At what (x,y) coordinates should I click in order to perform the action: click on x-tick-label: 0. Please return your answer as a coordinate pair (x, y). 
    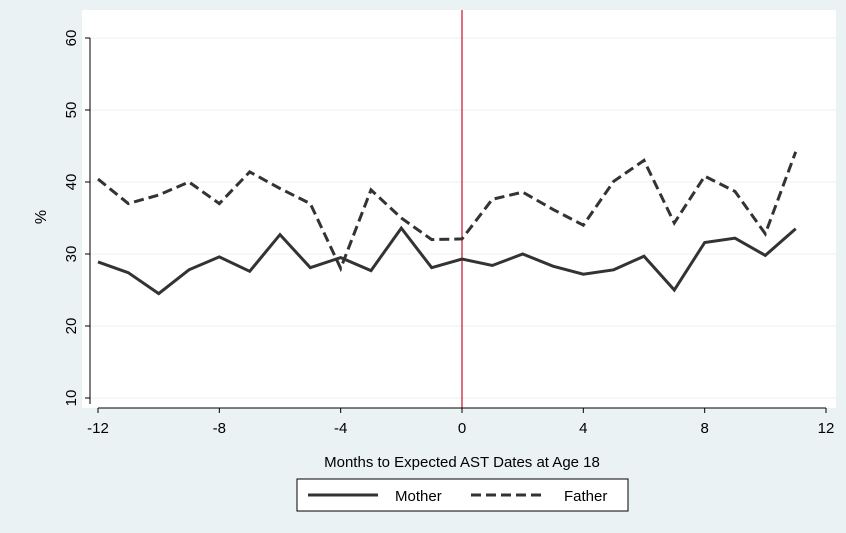
    Looking at the image, I should click on (462, 428).